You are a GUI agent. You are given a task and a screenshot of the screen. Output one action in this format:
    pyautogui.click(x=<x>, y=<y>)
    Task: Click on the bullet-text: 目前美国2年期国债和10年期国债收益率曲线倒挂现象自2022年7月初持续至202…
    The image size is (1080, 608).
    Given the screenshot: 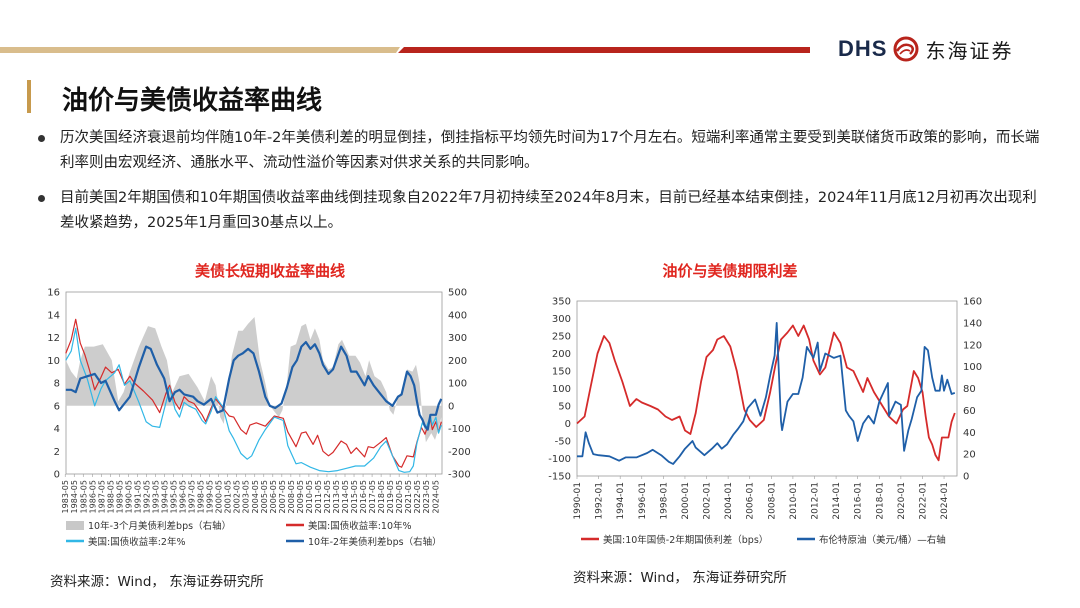 What is the action you would take?
    pyautogui.click(x=548, y=210)
    